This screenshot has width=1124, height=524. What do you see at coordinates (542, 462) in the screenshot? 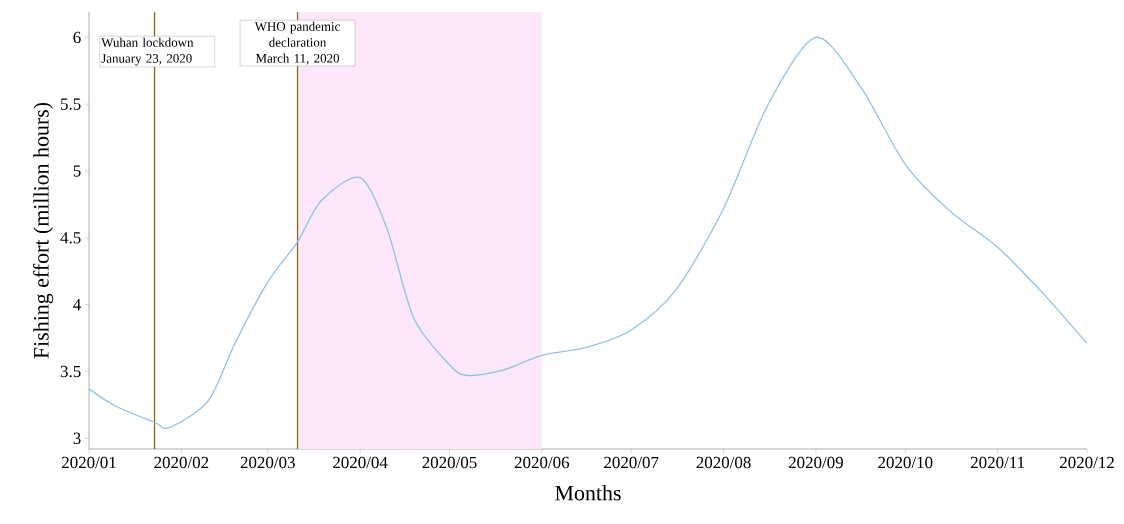
I see `x-tick-label: 2020/06` at bounding box center [542, 462].